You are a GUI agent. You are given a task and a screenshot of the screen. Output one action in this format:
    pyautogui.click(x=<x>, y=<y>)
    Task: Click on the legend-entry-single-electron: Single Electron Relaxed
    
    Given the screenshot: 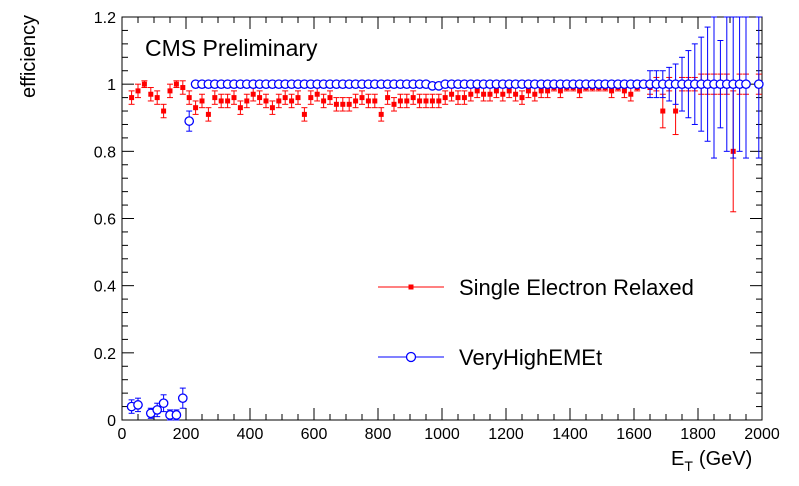 What is the action you would take?
    pyautogui.click(x=536, y=287)
    